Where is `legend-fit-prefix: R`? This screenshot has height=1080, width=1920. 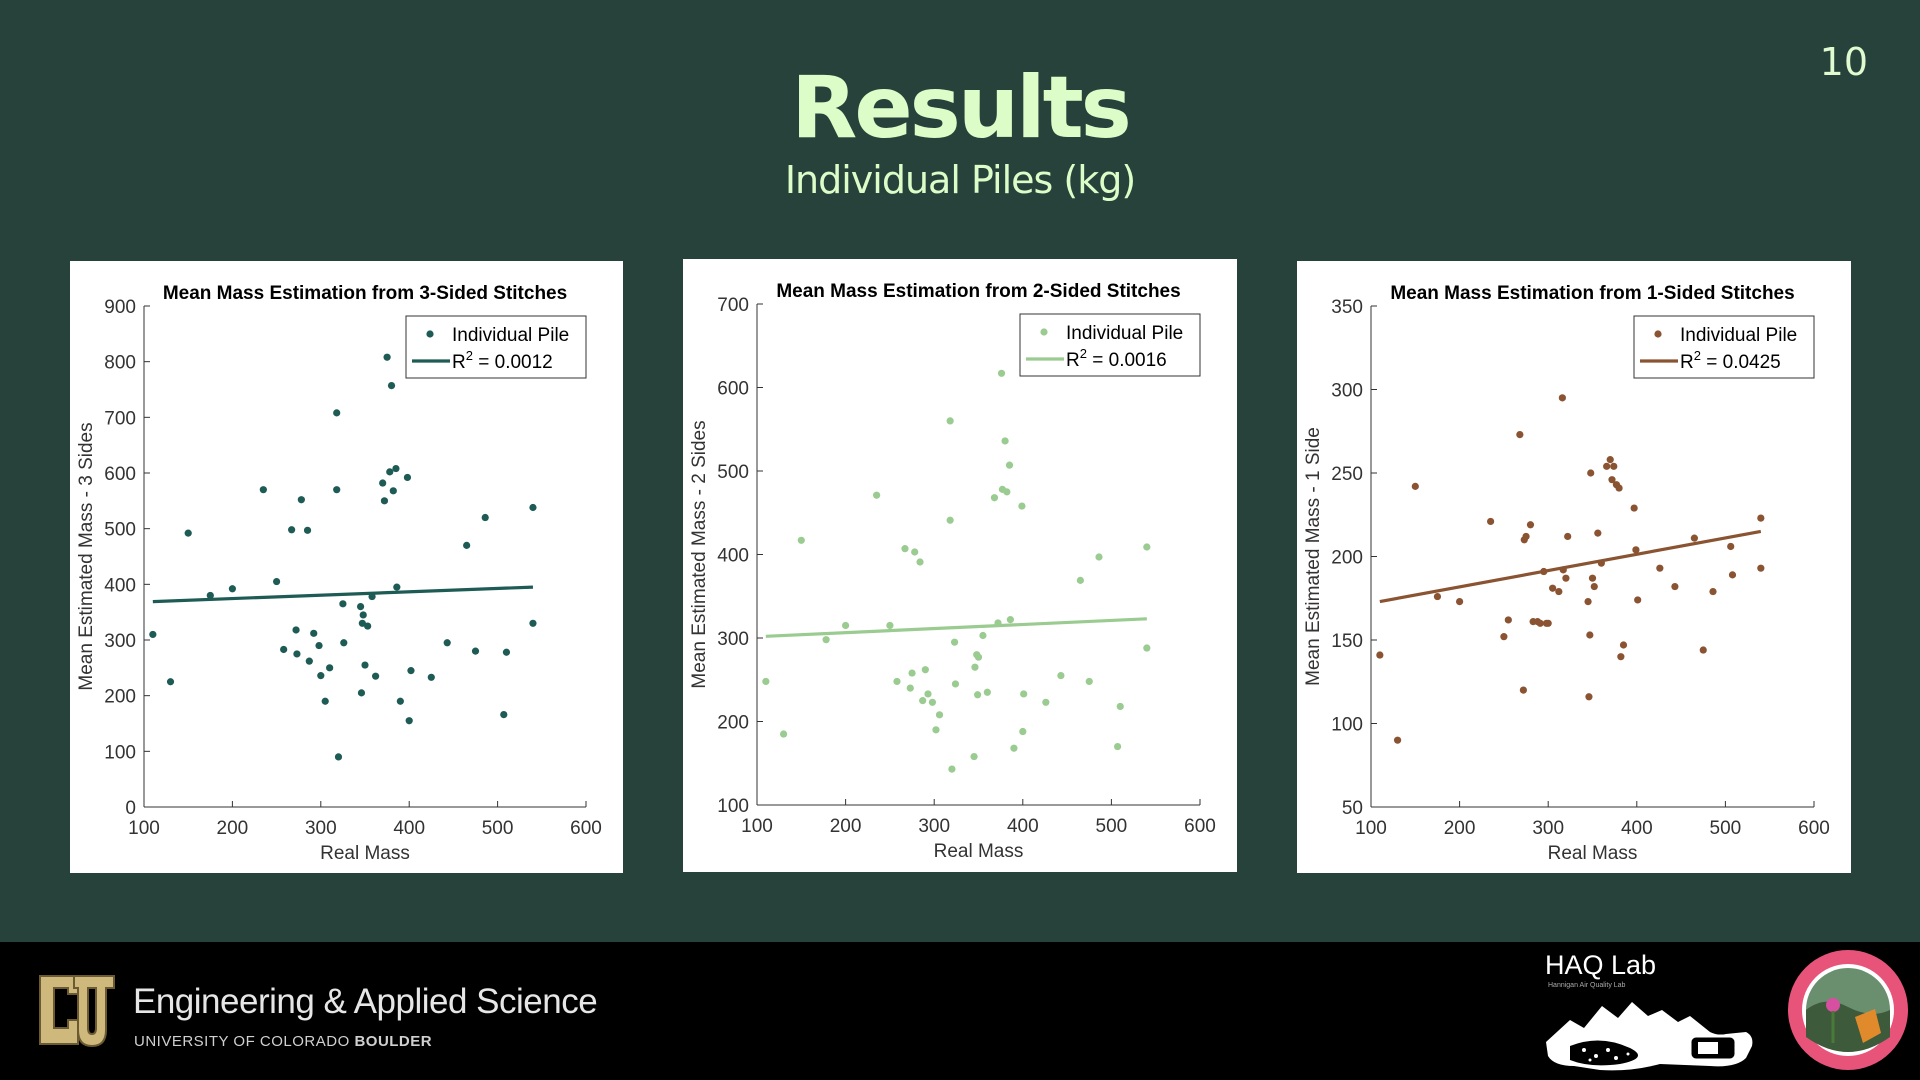 legend-fit-prefix: R is located at coordinates (459, 362).